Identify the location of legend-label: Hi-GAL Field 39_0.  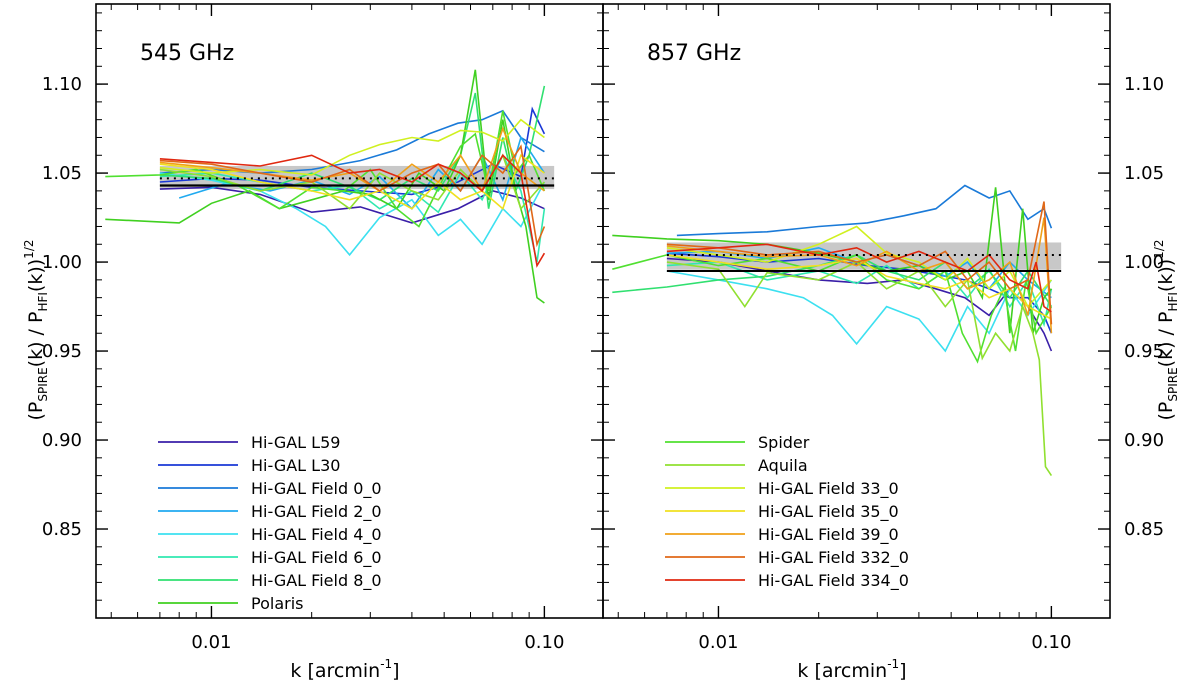
(828, 535).